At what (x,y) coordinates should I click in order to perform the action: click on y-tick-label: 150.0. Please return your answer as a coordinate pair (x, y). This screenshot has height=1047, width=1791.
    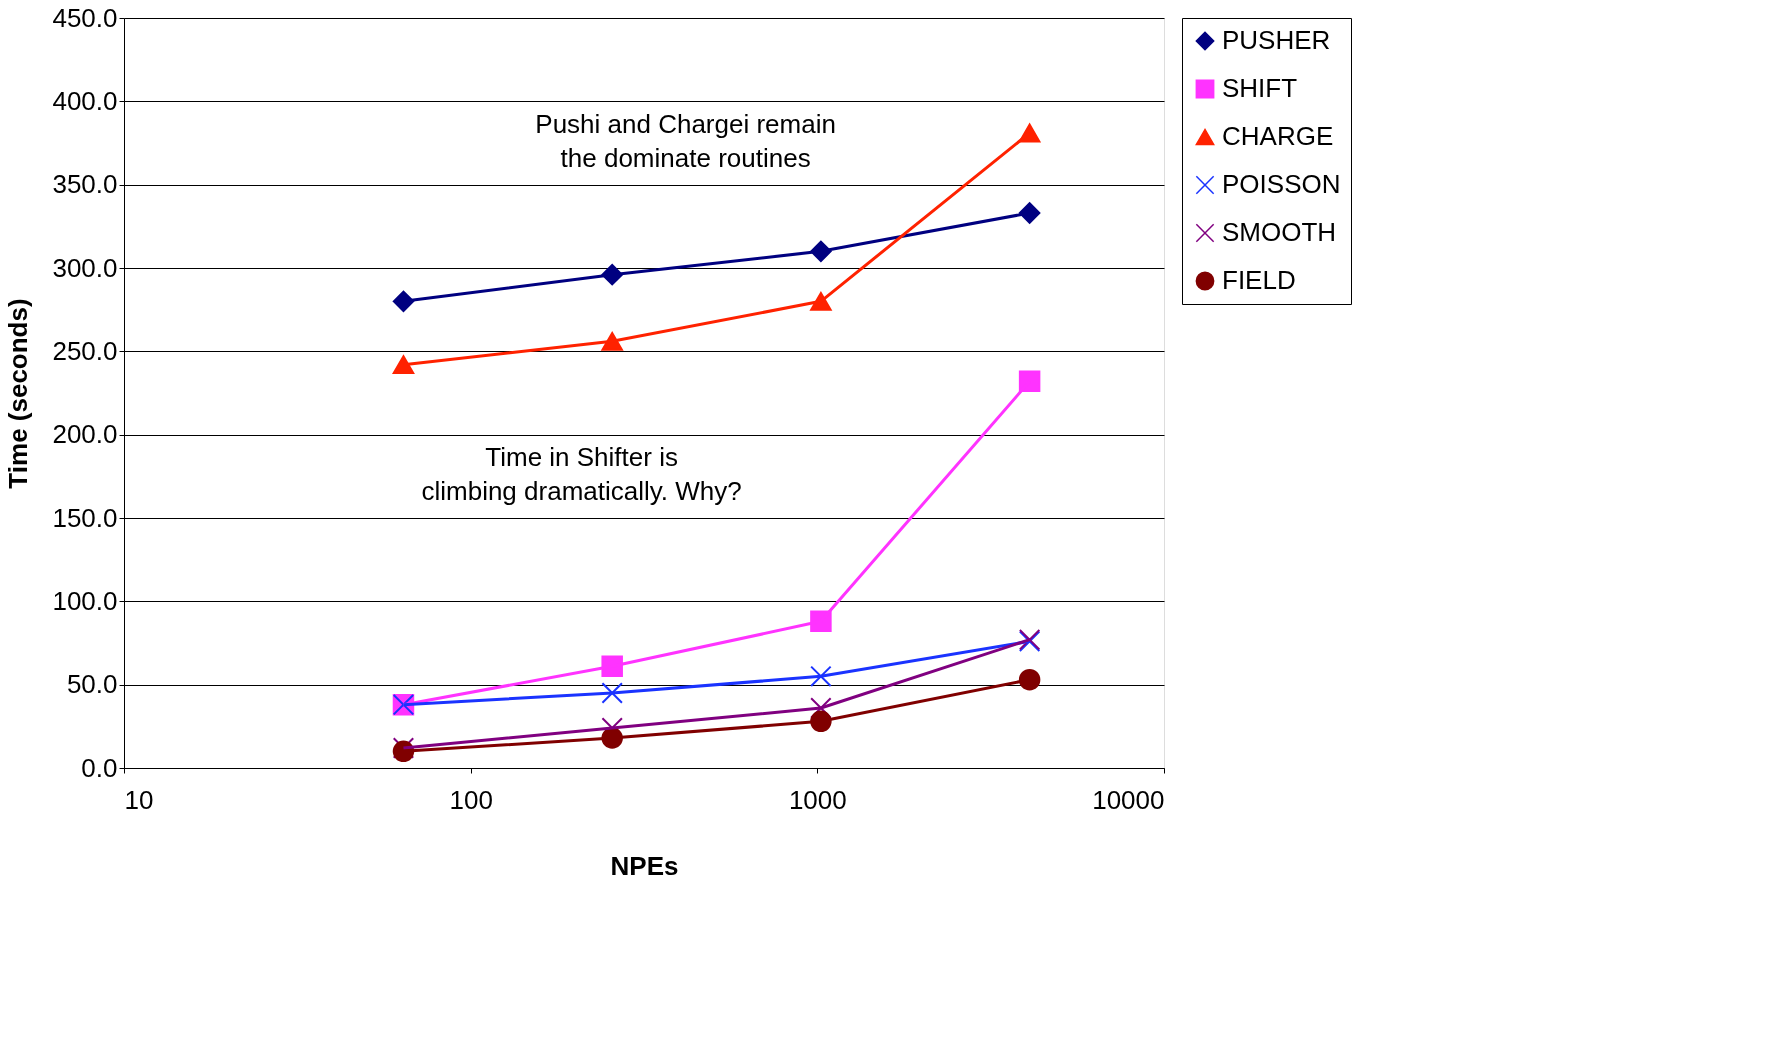
    Looking at the image, I should click on (85, 517).